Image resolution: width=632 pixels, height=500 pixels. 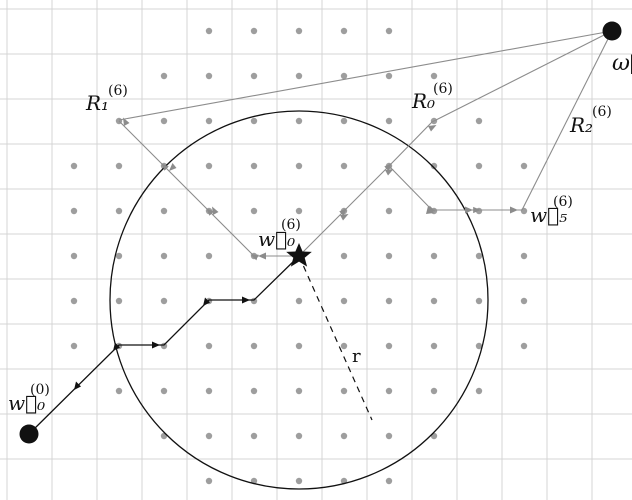 What do you see at coordinates (40, 390) in the screenshot?
I see `w0-initial-sup: (0)` at bounding box center [40, 390].